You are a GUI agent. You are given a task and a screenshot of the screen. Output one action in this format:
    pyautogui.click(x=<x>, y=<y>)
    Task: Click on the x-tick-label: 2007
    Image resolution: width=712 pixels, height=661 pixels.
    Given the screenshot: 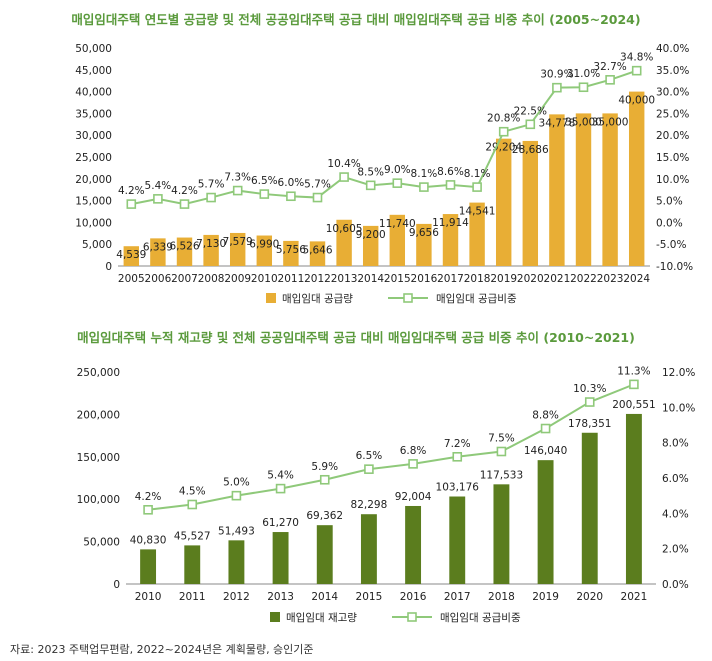 What is the action you would take?
    pyautogui.click(x=184, y=279)
    